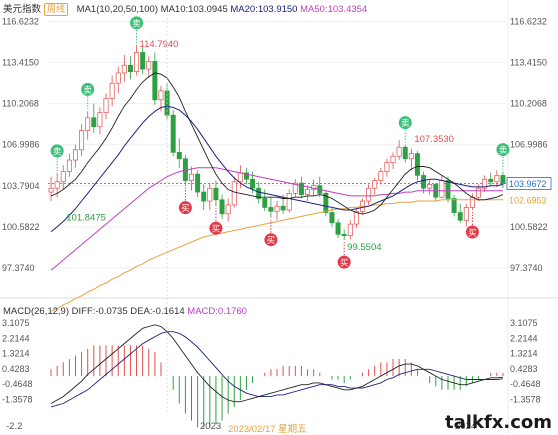 This screenshot has width=558, height=435. I want to click on macd-legend-3: MACD:0.1760, so click(217, 311).